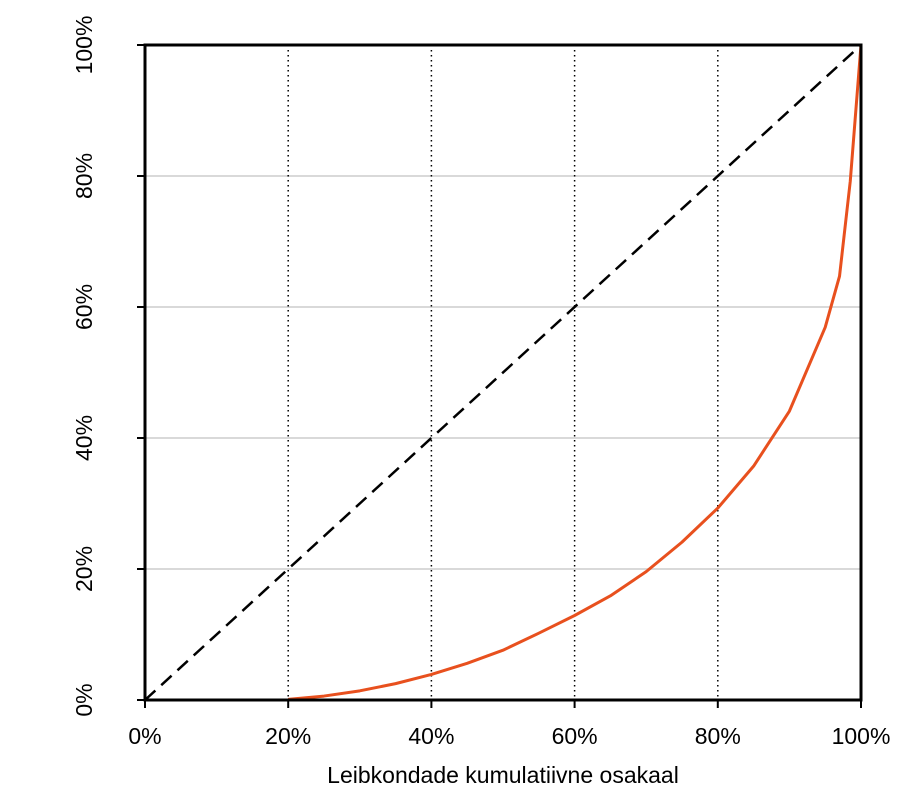  I want to click on x-tick-label: 40%, so click(431, 736).